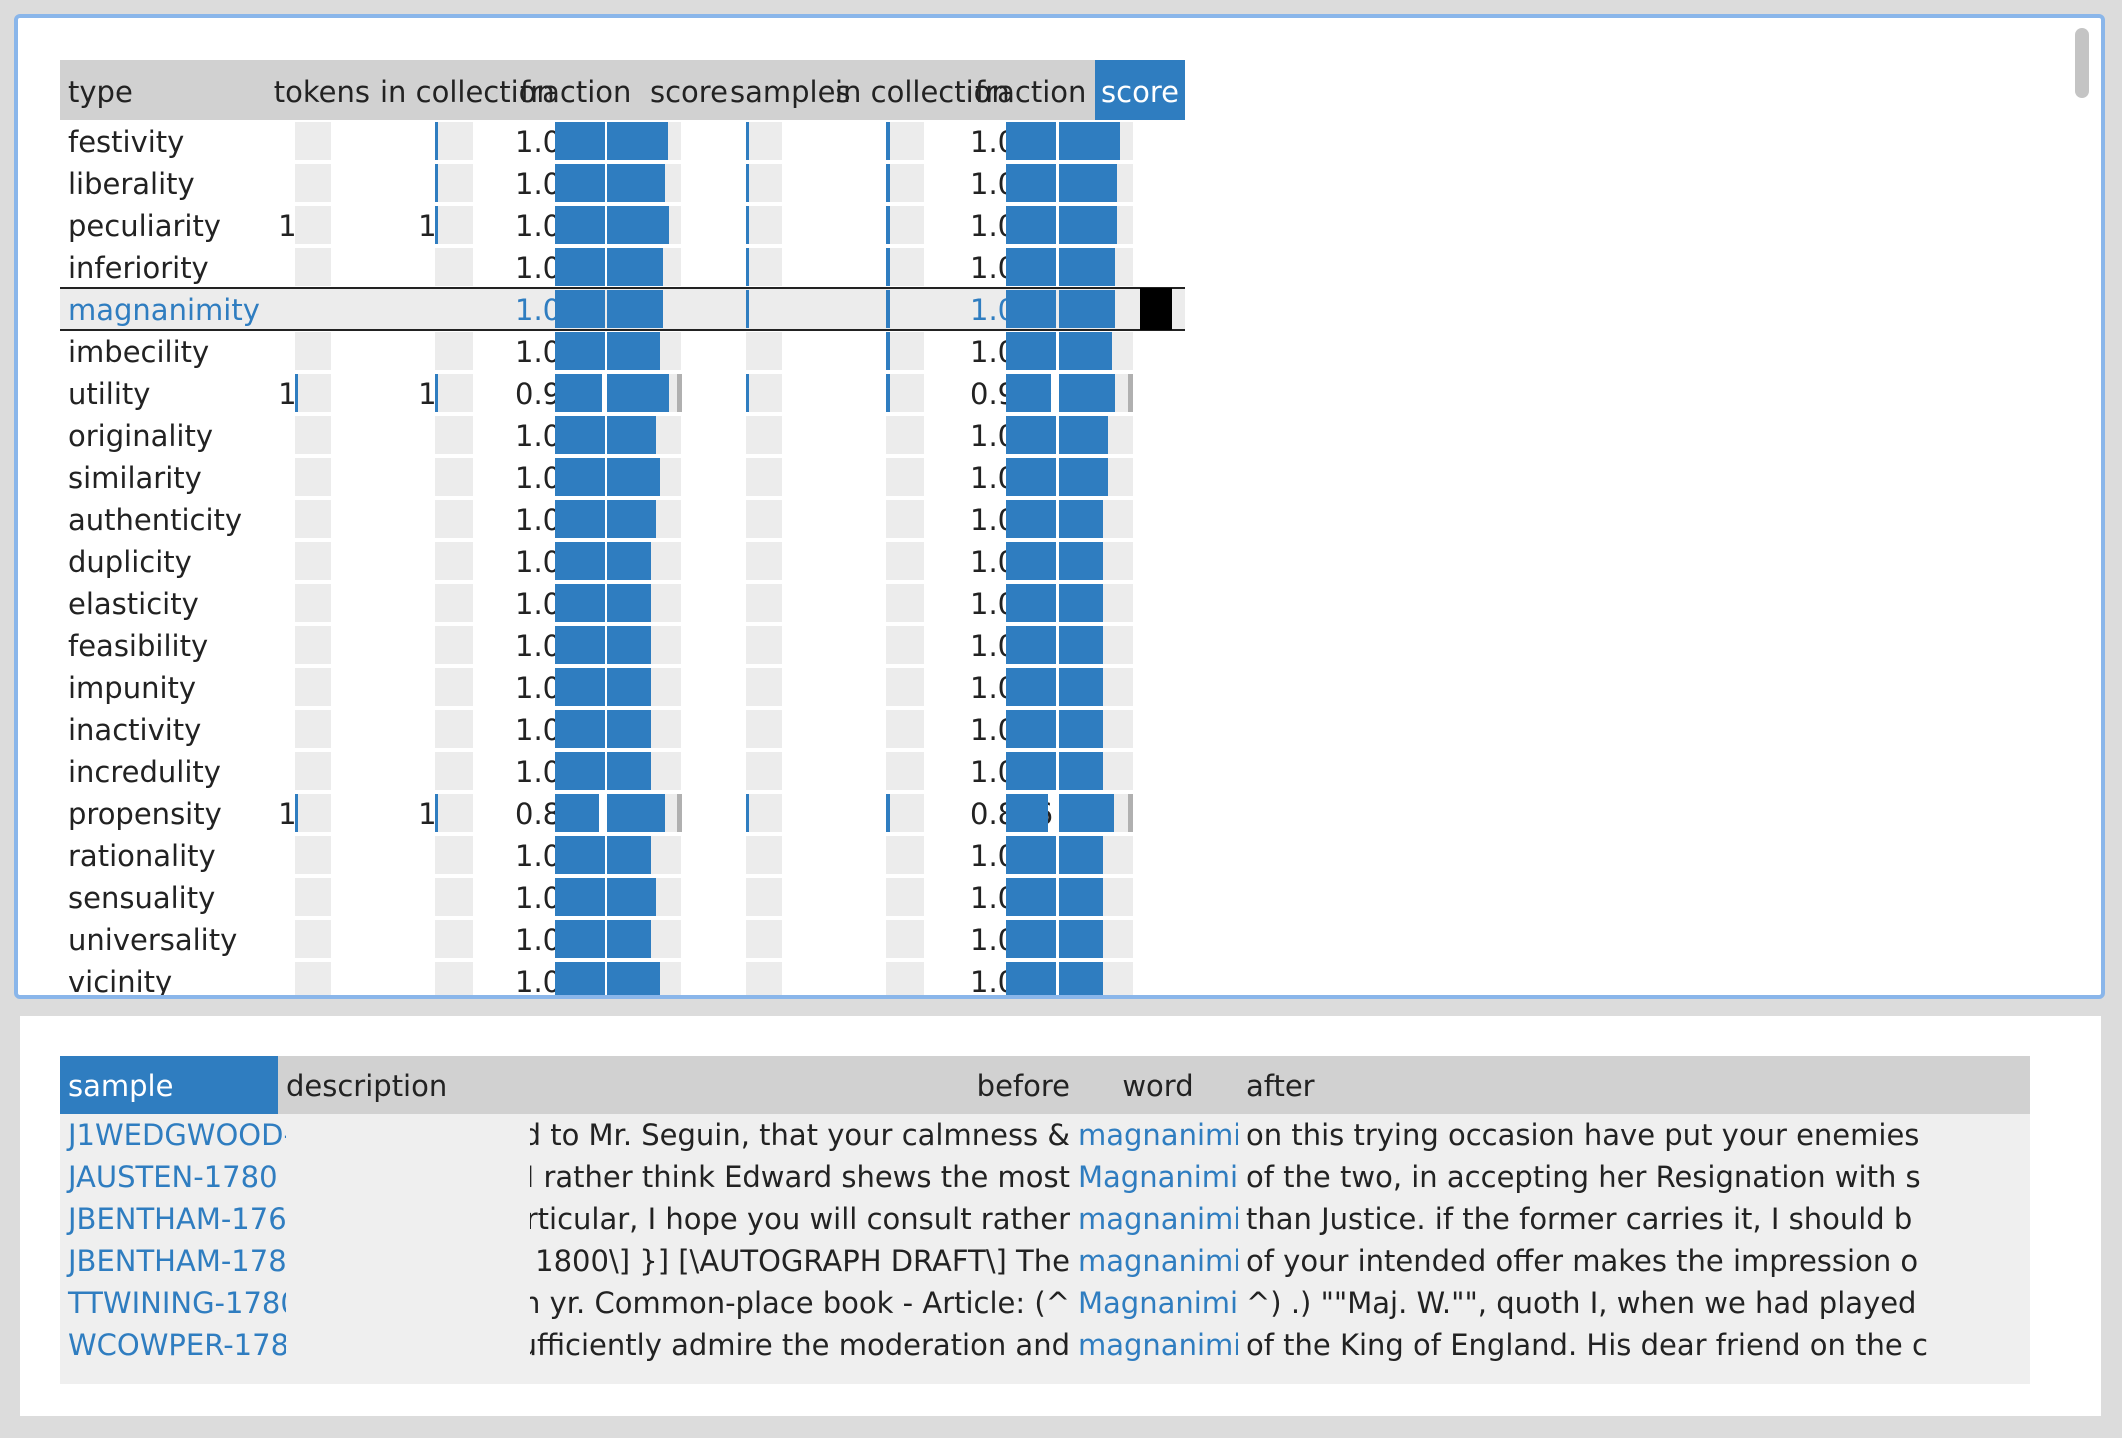 The image size is (2122, 1438). Describe the element at coordinates (177, 1303) in the screenshot. I see `sample-link: TTWINING-1780` at that location.